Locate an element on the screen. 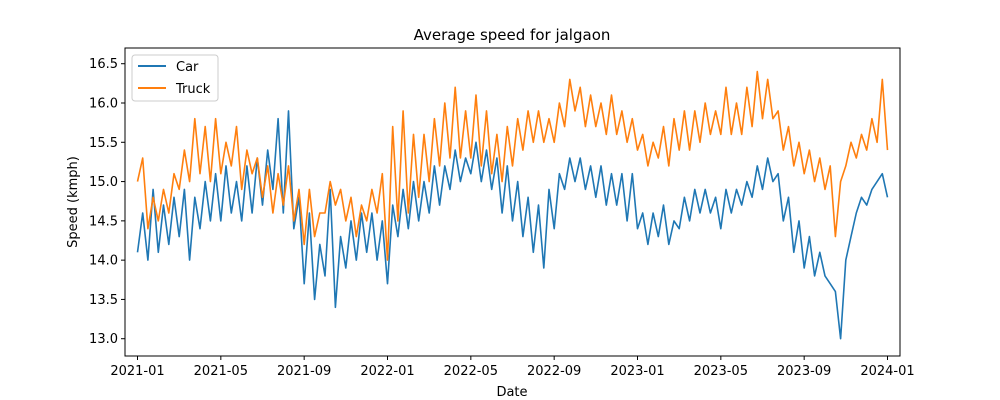 The width and height of the screenshot is (1000, 400). y-tick-label: 15.0 is located at coordinates (103, 182).